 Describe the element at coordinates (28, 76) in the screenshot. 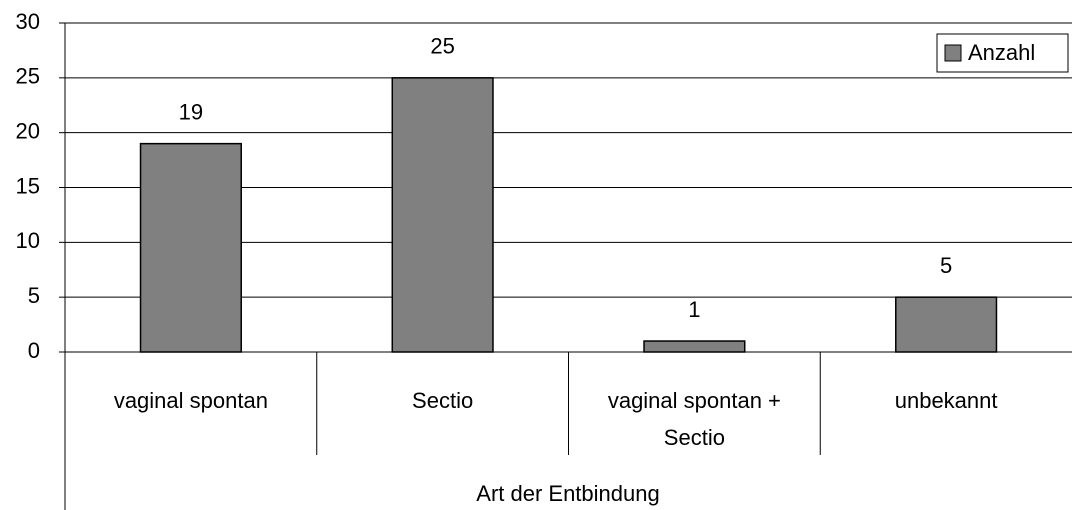

I see `y-tick-label: 25` at that location.